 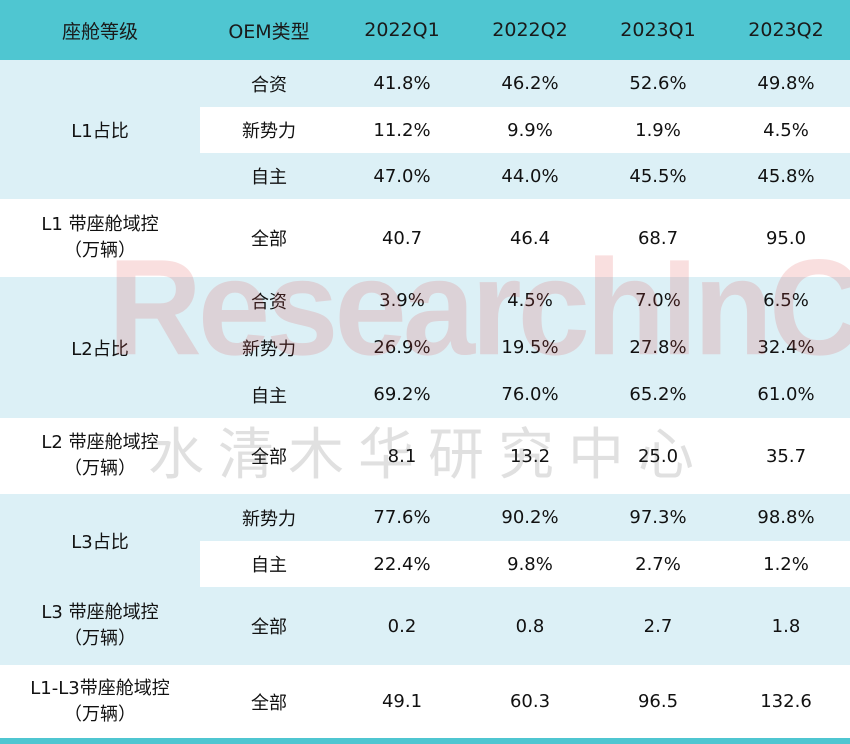 I want to click on value-cell: 46.4, so click(x=530, y=238).